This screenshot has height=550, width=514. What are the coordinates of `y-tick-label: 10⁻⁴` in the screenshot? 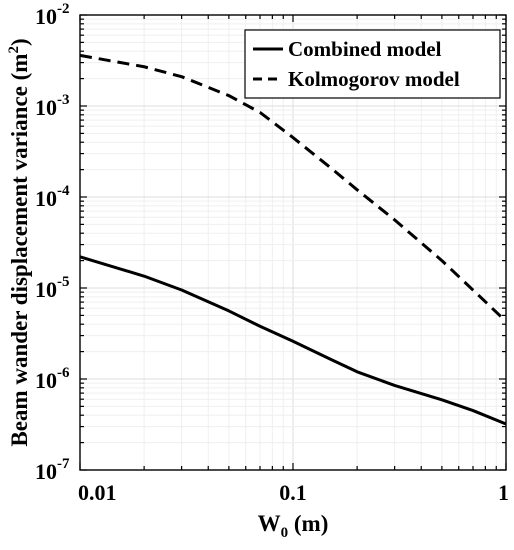 It's located at (52, 197).